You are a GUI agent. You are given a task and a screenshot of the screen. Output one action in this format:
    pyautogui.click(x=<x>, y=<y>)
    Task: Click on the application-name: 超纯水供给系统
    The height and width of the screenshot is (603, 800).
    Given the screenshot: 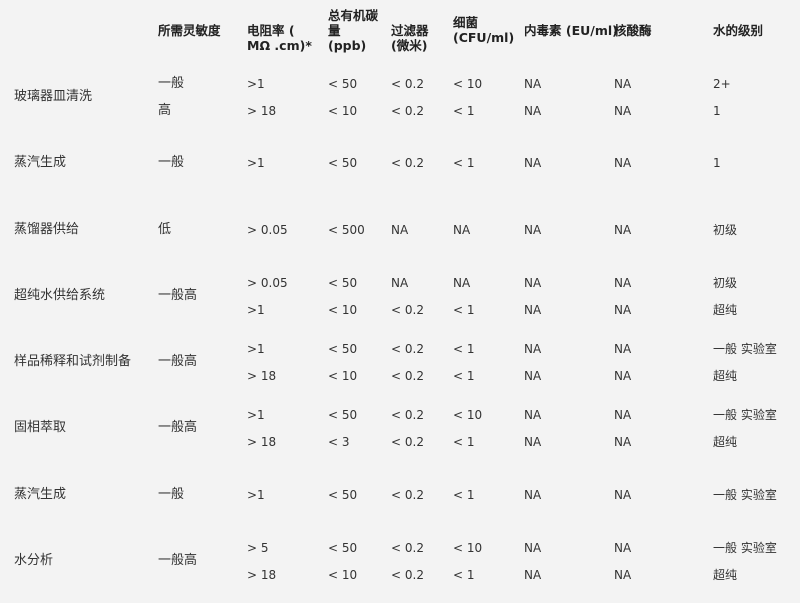 What is the action you would take?
    pyautogui.click(x=60, y=295)
    